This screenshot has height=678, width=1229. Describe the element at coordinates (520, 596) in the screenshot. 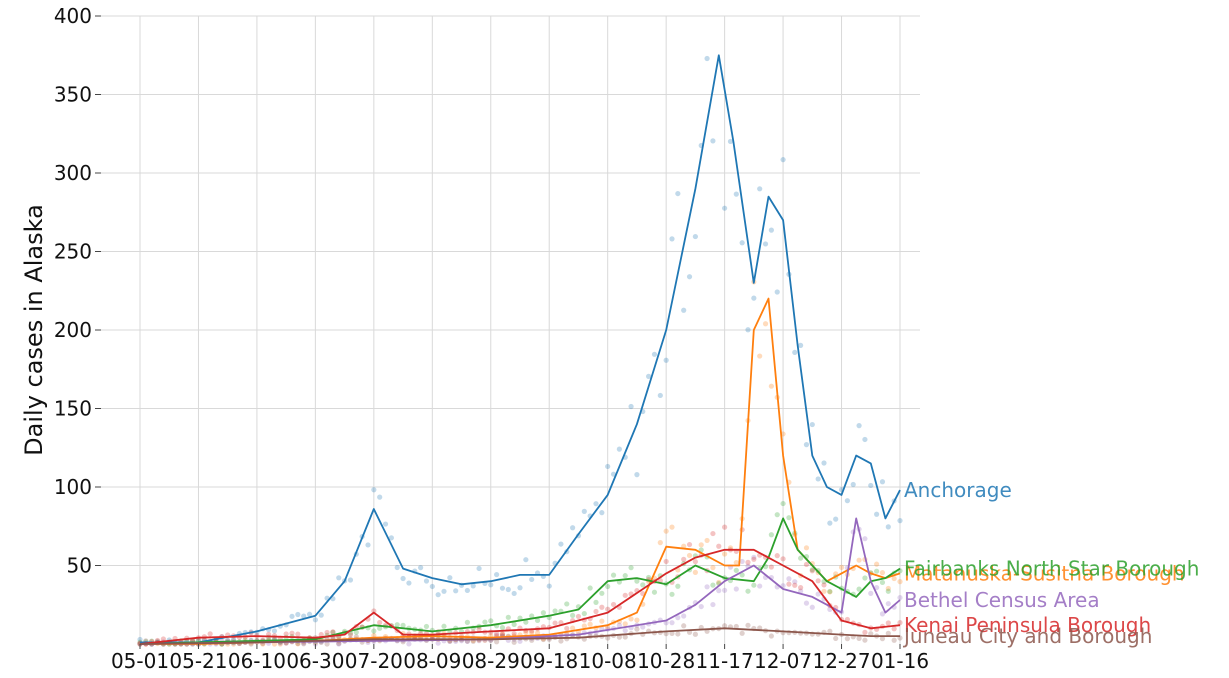

I see `series-line-kenai-peninsula-borough` at that location.